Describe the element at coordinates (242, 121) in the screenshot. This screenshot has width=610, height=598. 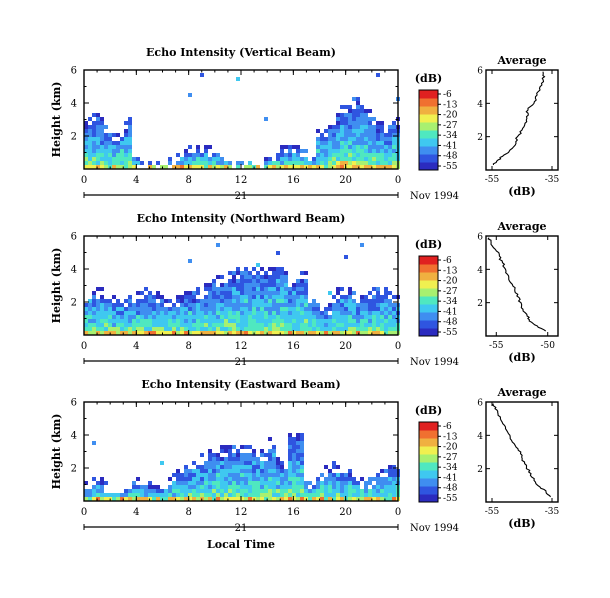
I see `heatmap-cells` at that location.